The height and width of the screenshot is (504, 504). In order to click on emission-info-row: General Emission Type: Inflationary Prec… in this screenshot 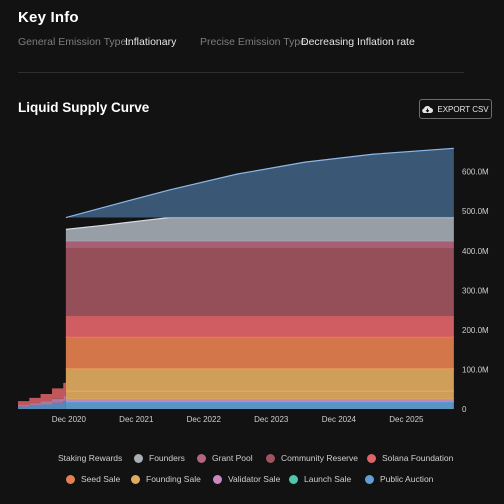, I will do `click(252, 43)`.